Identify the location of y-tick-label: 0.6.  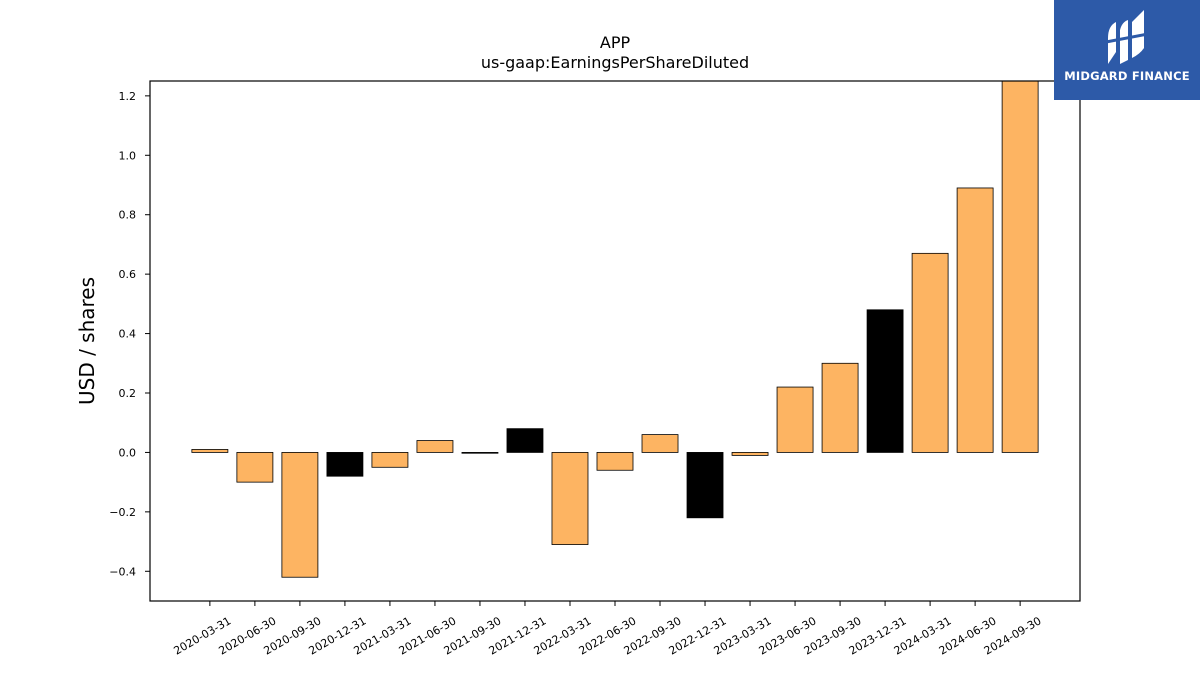
(128, 274).